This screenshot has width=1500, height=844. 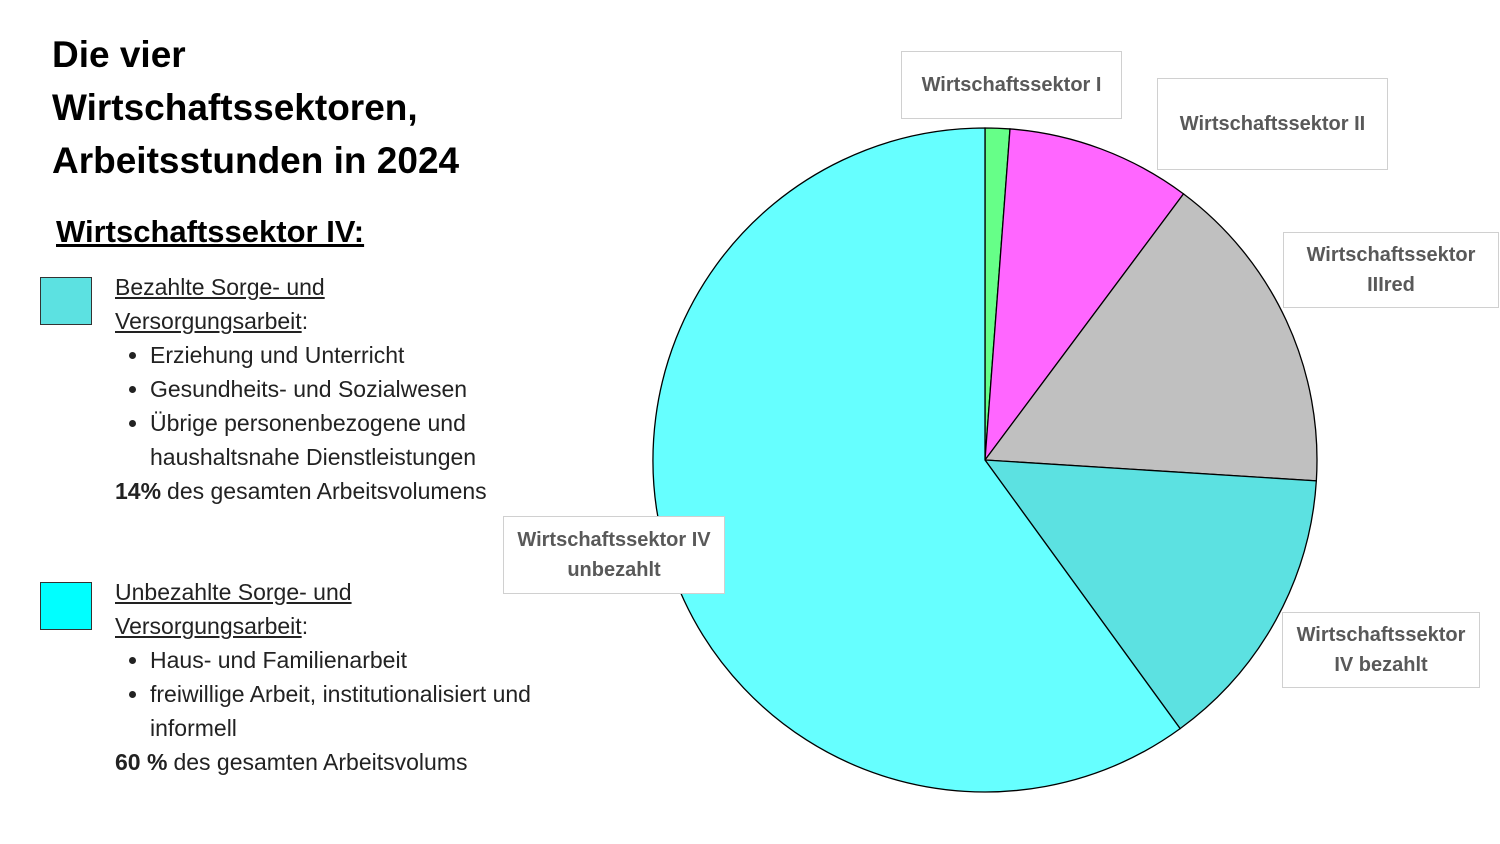 I want to click on legend-title-text: Bezahlte Sorge- und Versorgungsarbeit, so click(x=220, y=304).